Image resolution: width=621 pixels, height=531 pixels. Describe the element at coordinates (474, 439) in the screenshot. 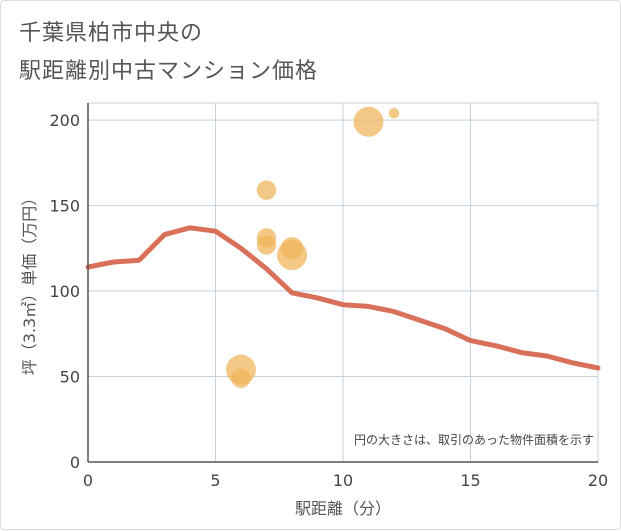

I see `bubble-size-note: 円の大きさは、取引のあった物件面積を示す` at that location.